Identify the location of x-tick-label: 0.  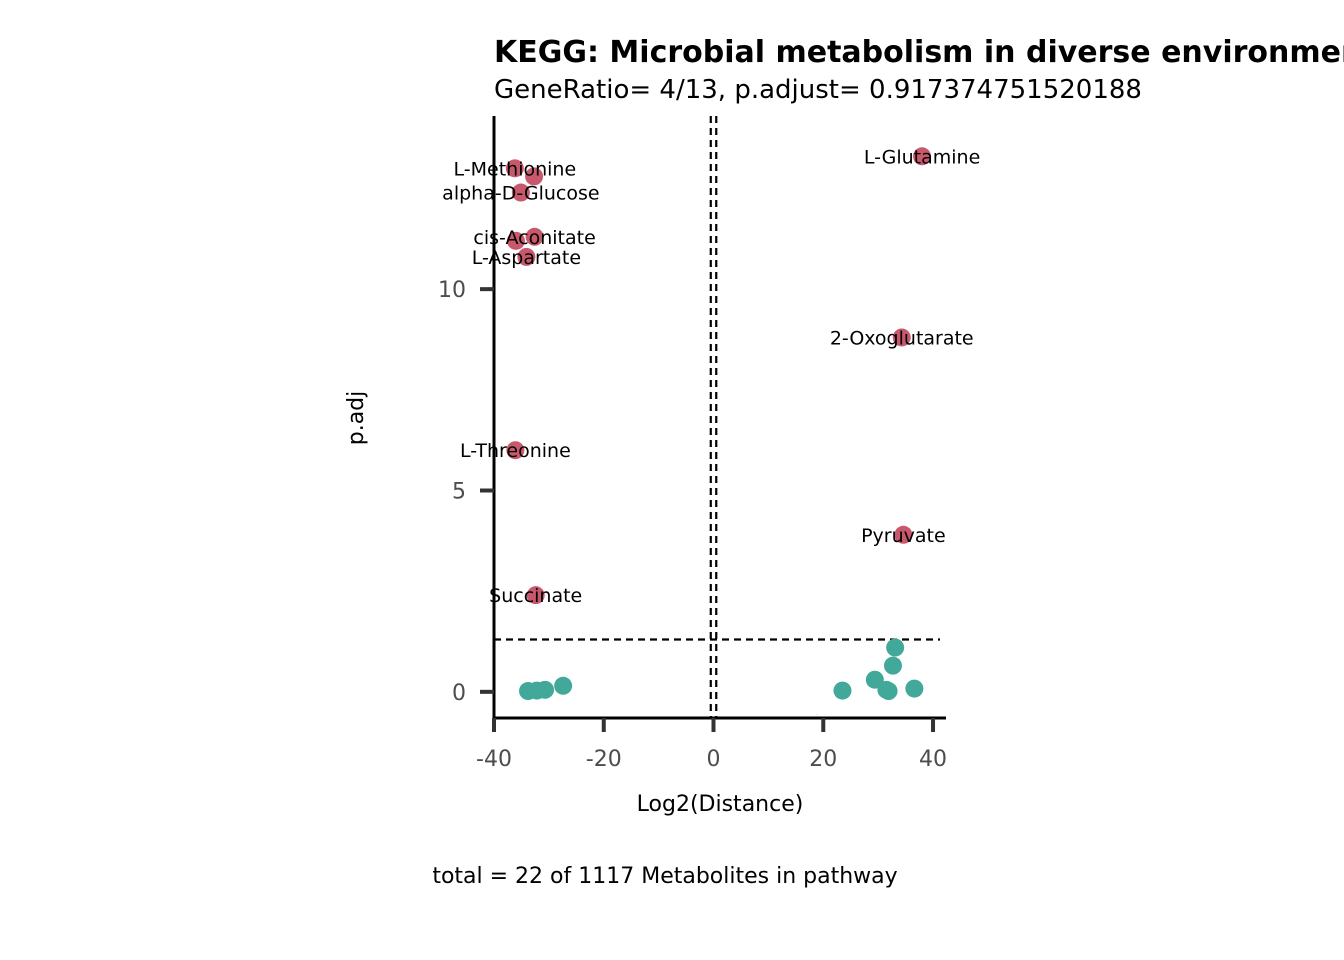
(714, 759).